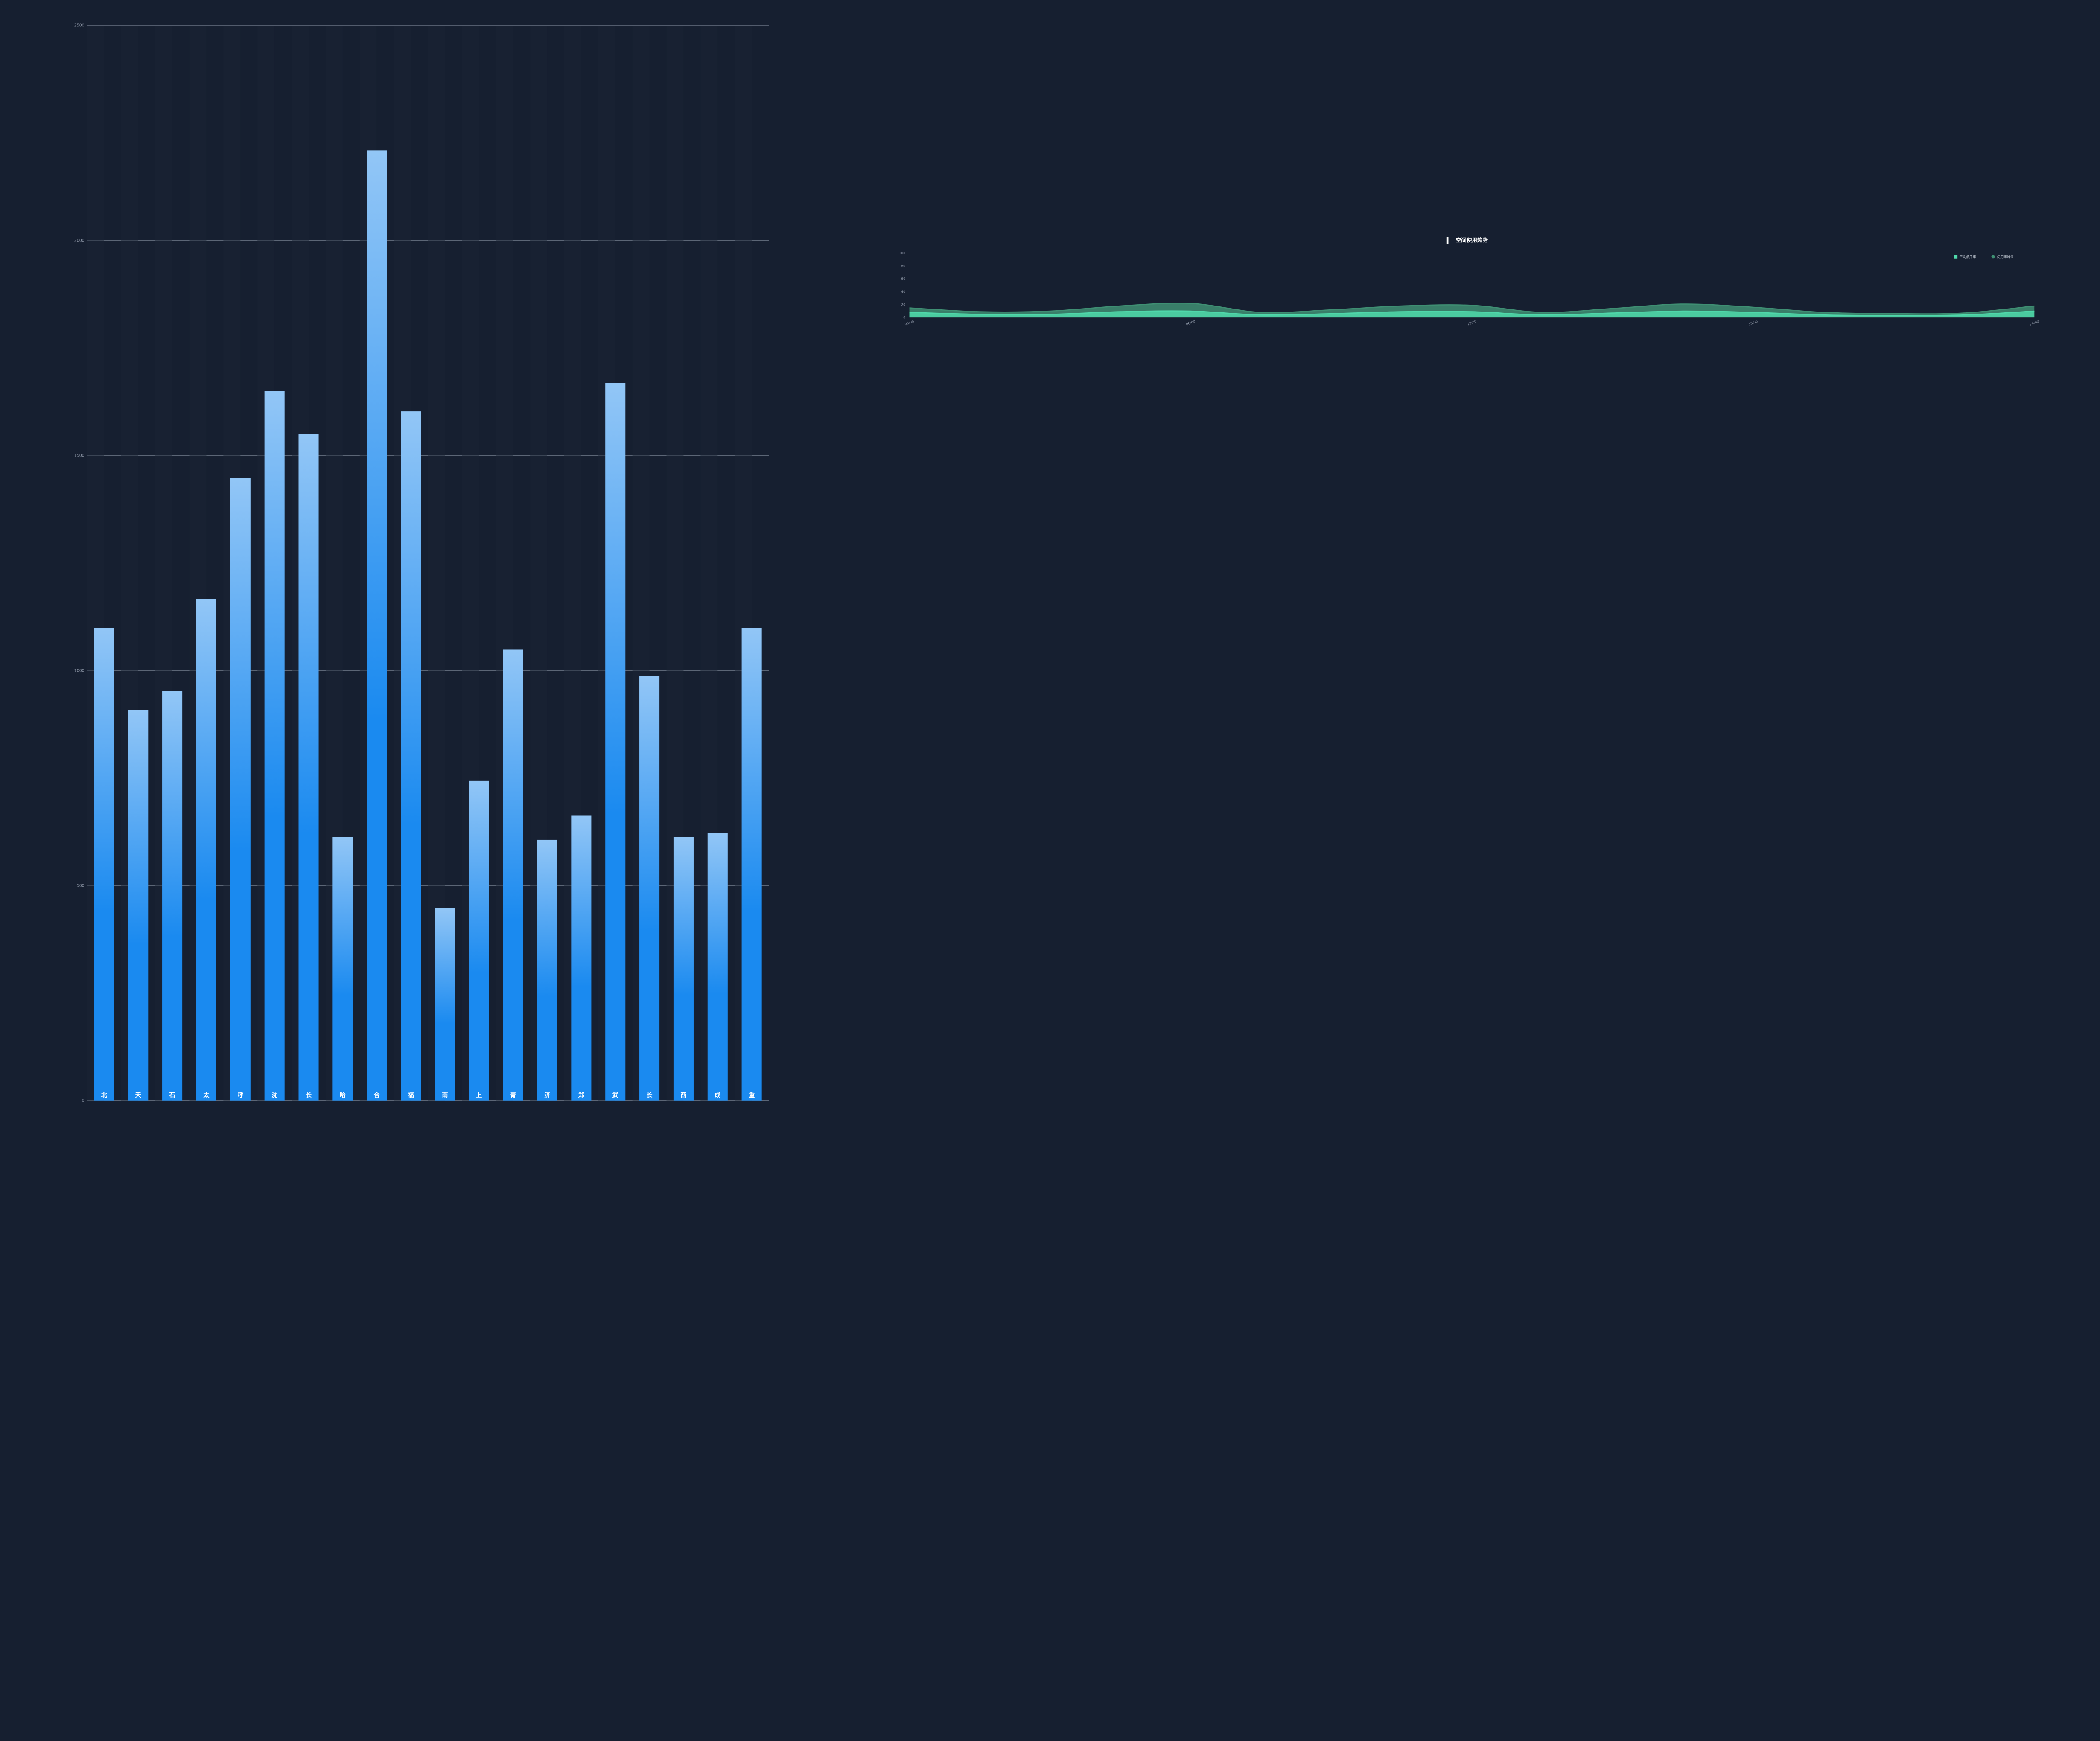 Image resolution: width=2100 pixels, height=1741 pixels. What do you see at coordinates (274, 1095) in the screenshot?
I see `x-tick-label: 沈` at bounding box center [274, 1095].